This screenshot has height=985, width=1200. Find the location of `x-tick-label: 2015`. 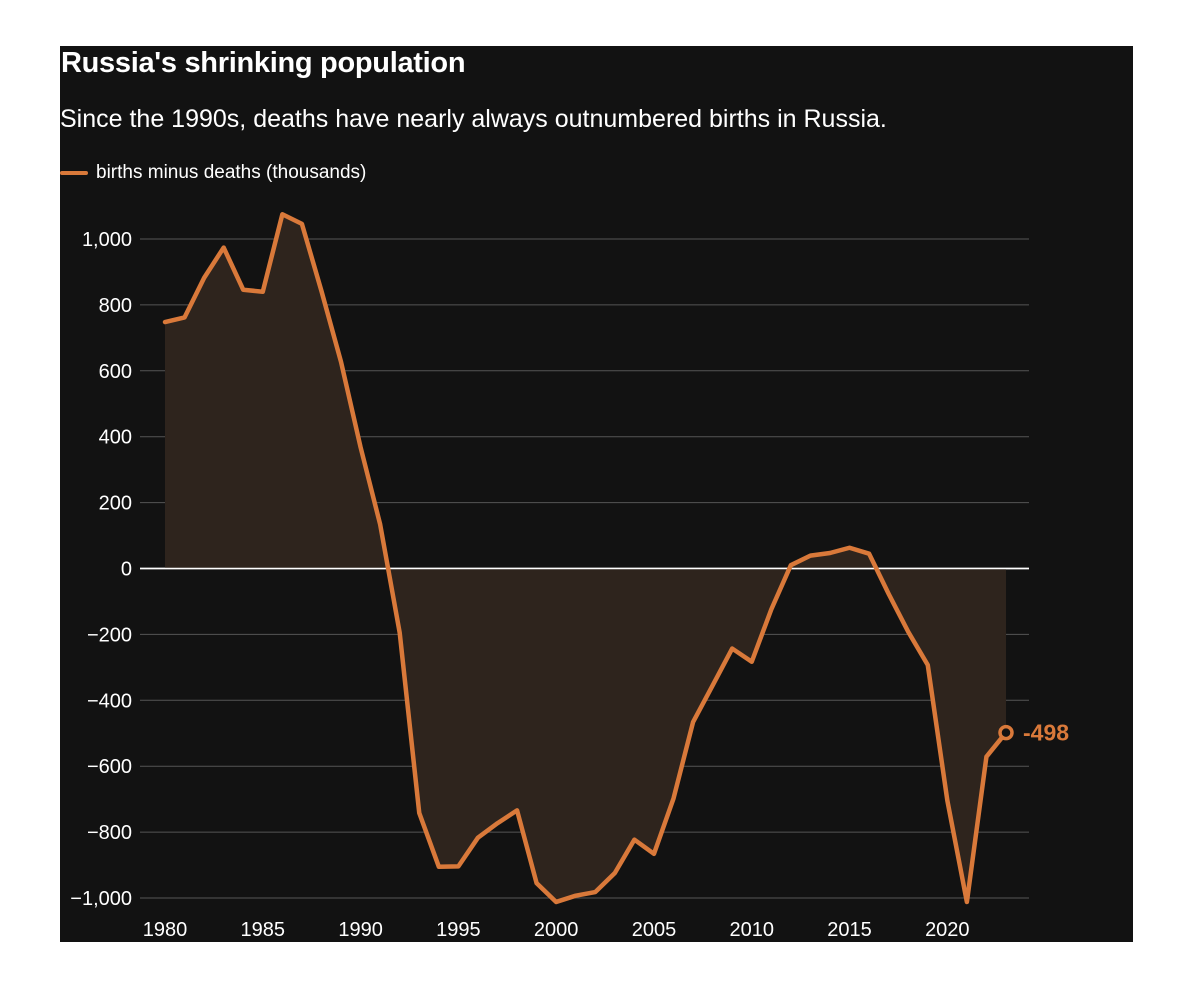

x-tick-label: 2015 is located at coordinates (849, 930).